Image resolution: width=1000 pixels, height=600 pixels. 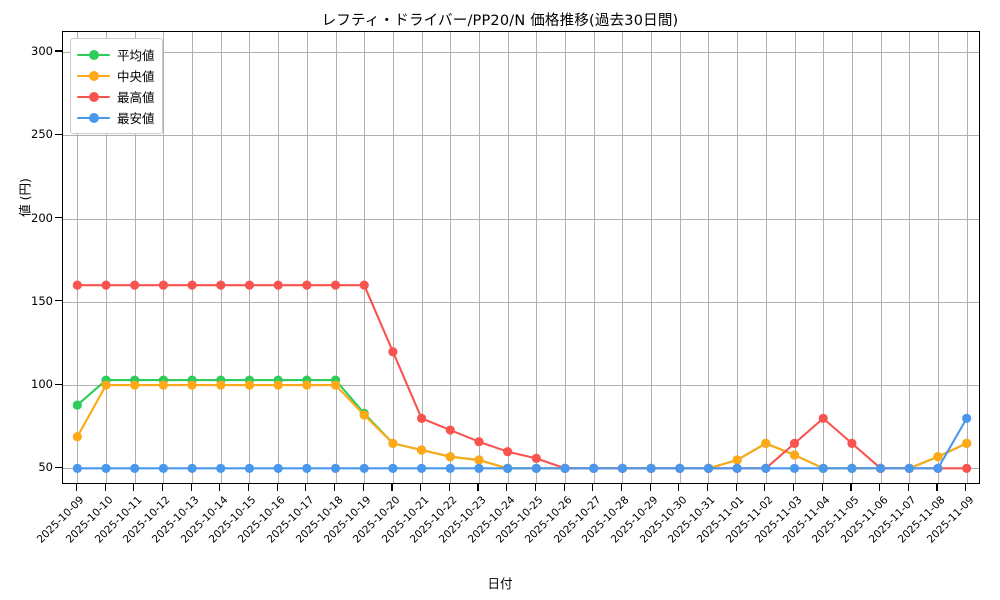 I want to click on y-axis-tick-label: 150, so click(x=42, y=300).